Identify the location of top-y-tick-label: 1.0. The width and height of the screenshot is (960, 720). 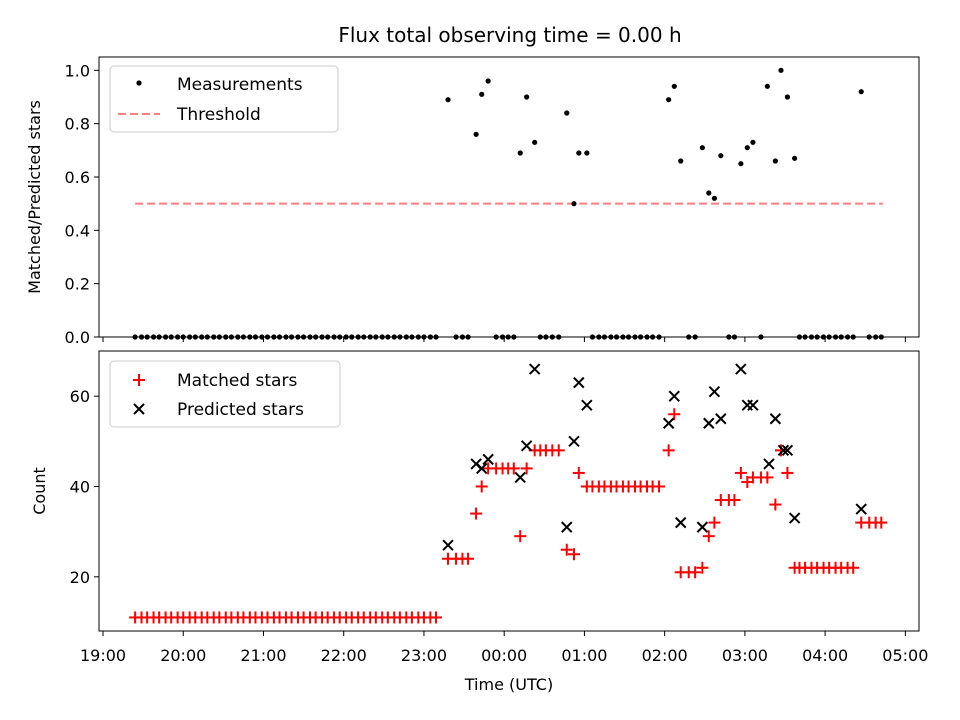
(77, 70).